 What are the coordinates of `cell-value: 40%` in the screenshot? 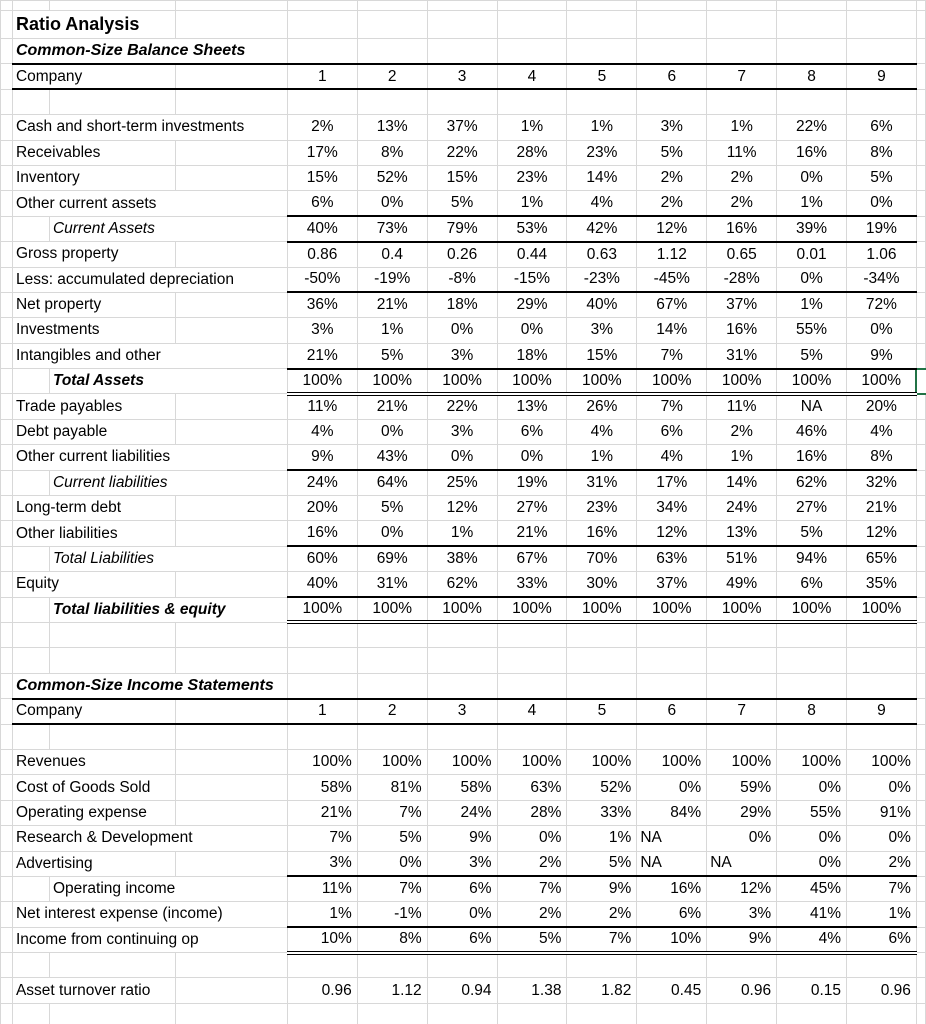 It's located at (602, 305).